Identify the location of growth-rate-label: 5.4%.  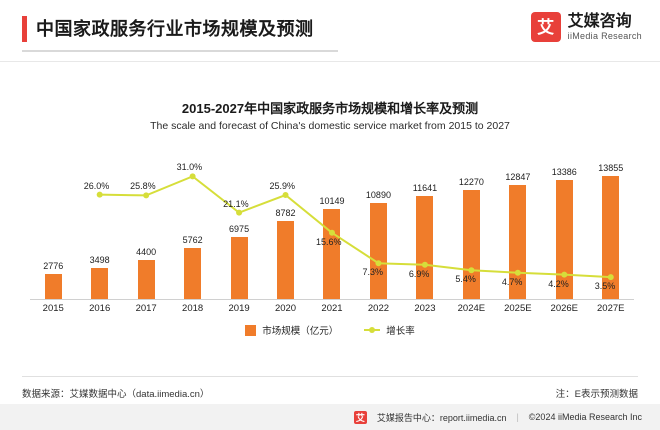
(465, 279).